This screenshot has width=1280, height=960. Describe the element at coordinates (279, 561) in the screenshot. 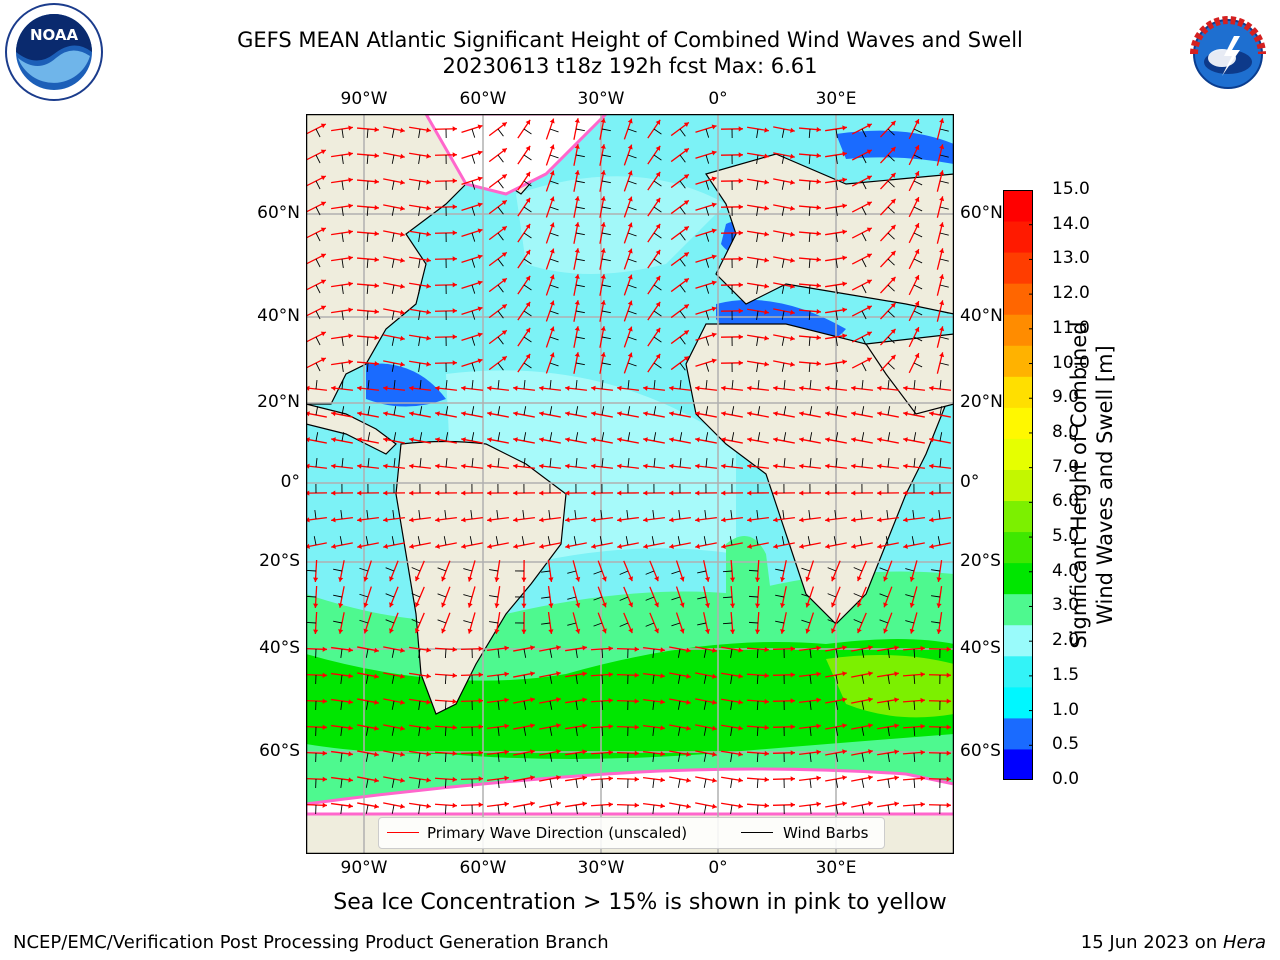

I see `lat-label-left: 20°S` at that location.